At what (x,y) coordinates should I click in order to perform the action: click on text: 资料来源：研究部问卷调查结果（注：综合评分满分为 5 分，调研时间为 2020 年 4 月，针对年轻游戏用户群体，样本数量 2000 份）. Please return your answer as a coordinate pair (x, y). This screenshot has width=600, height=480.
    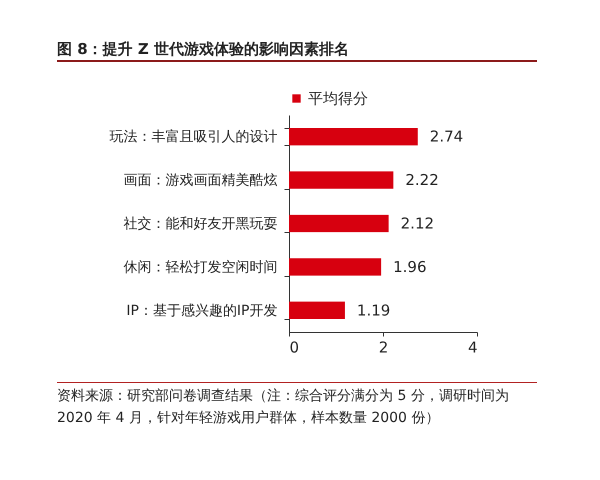
    Looking at the image, I should click on (297, 407).